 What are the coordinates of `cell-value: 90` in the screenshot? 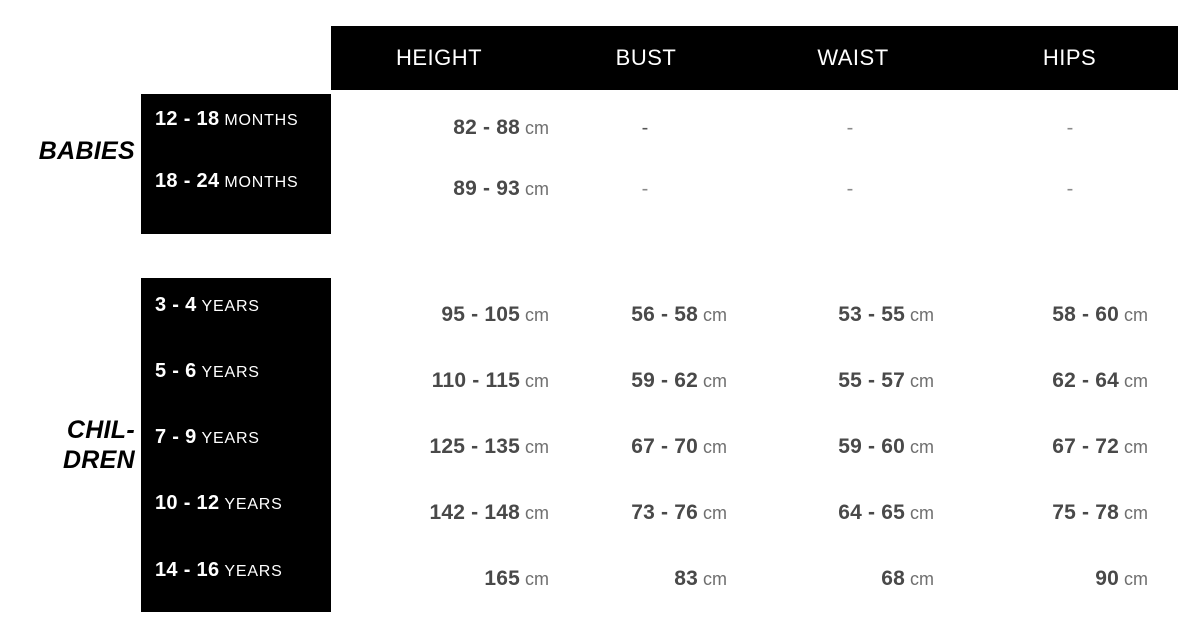 It's located at (1107, 578).